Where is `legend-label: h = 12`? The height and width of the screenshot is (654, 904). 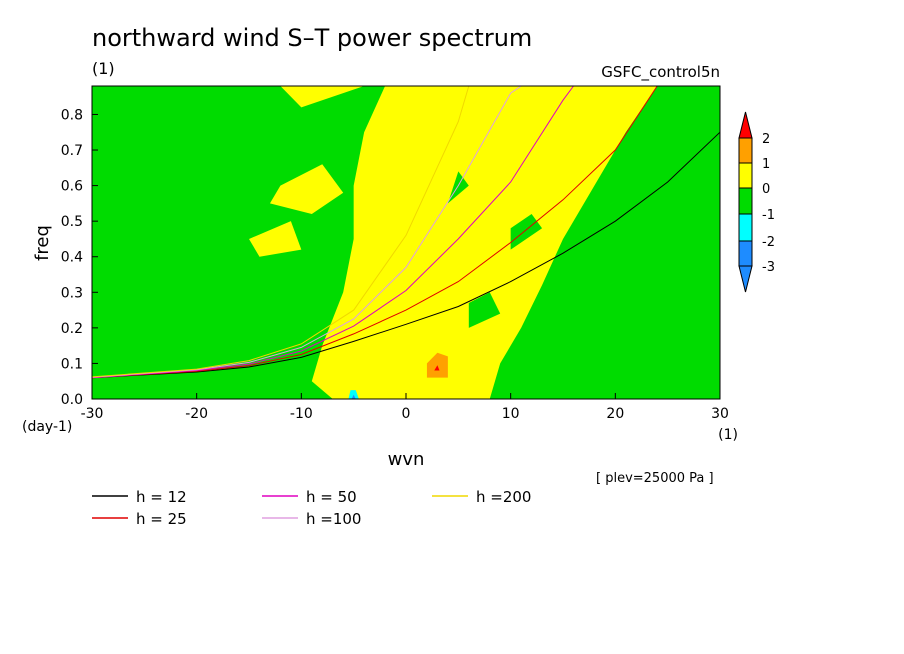
legend-label: h = 12 is located at coordinates (161, 497).